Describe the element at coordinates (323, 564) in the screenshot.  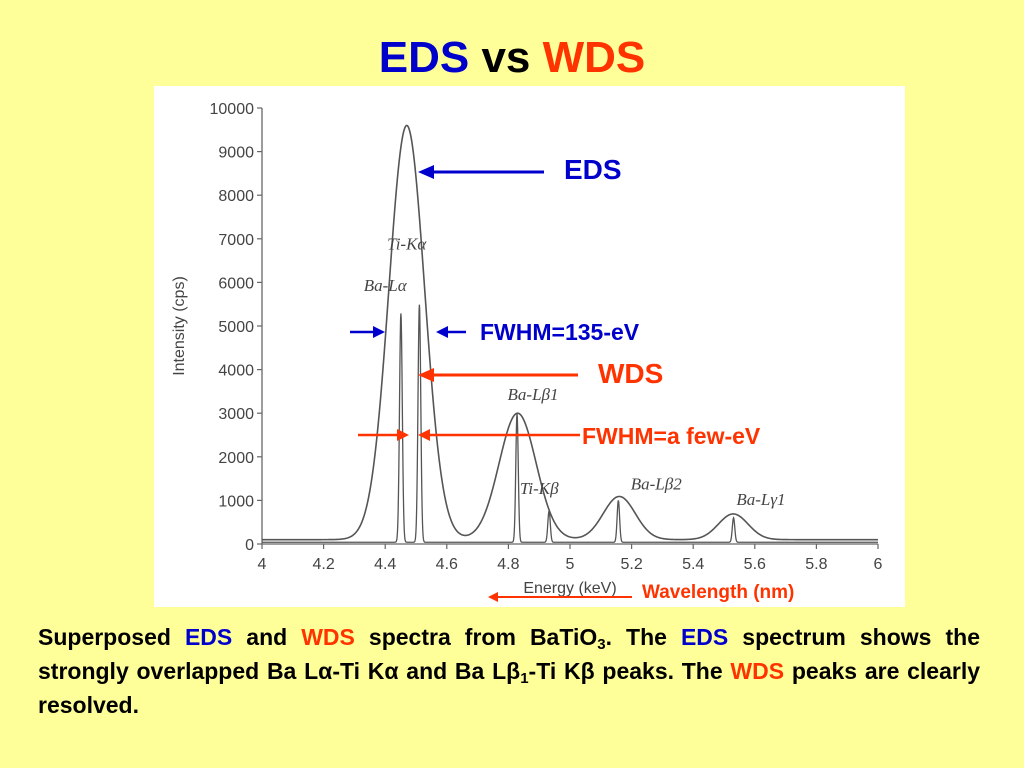
I see `x-tick-label: 4.2` at that location.